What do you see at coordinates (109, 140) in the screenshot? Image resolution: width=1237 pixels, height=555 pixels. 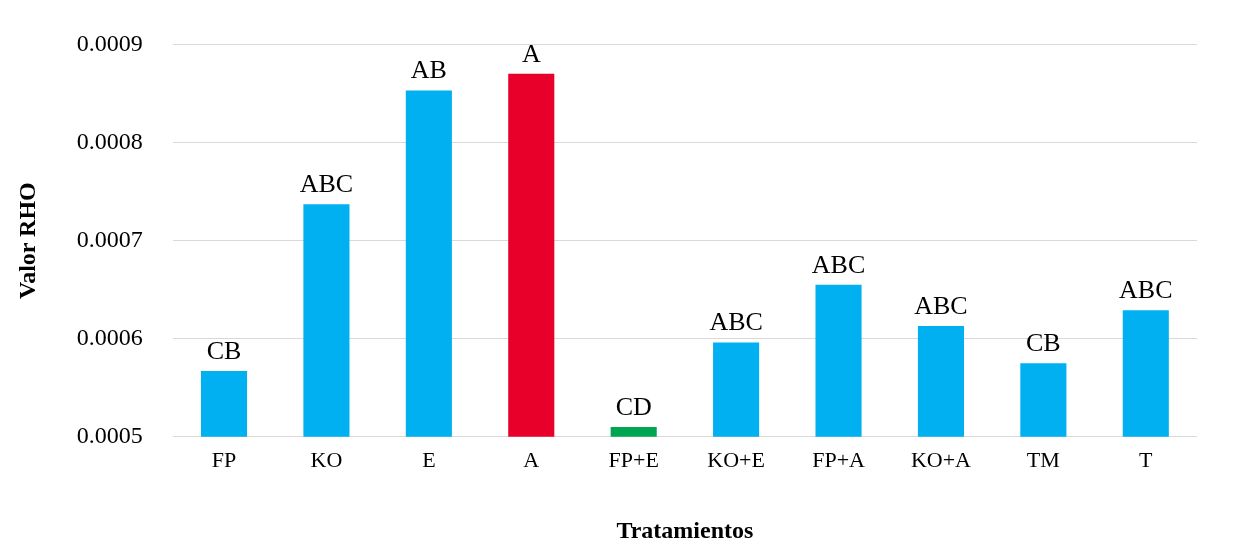 I see `y-tick-label: 0.0008` at bounding box center [109, 140].